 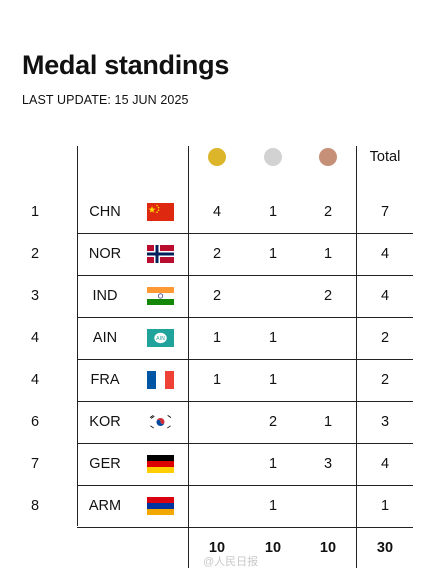 What do you see at coordinates (160, 254) in the screenshot?
I see `norway-flag-icon` at bounding box center [160, 254].